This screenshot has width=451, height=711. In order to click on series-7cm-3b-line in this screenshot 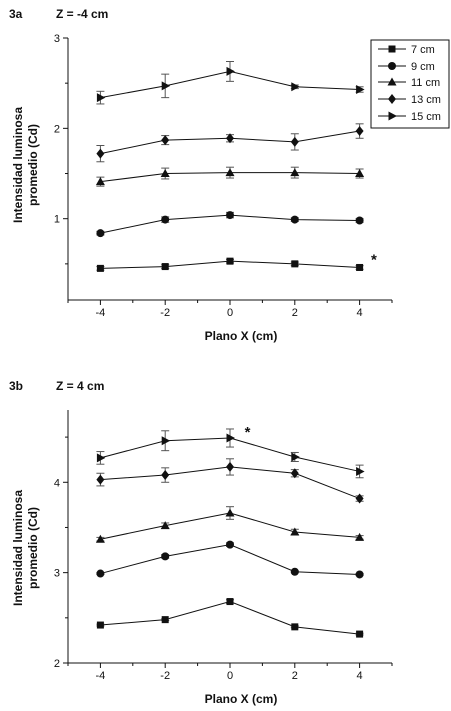, I will do `click(230, 618)`.